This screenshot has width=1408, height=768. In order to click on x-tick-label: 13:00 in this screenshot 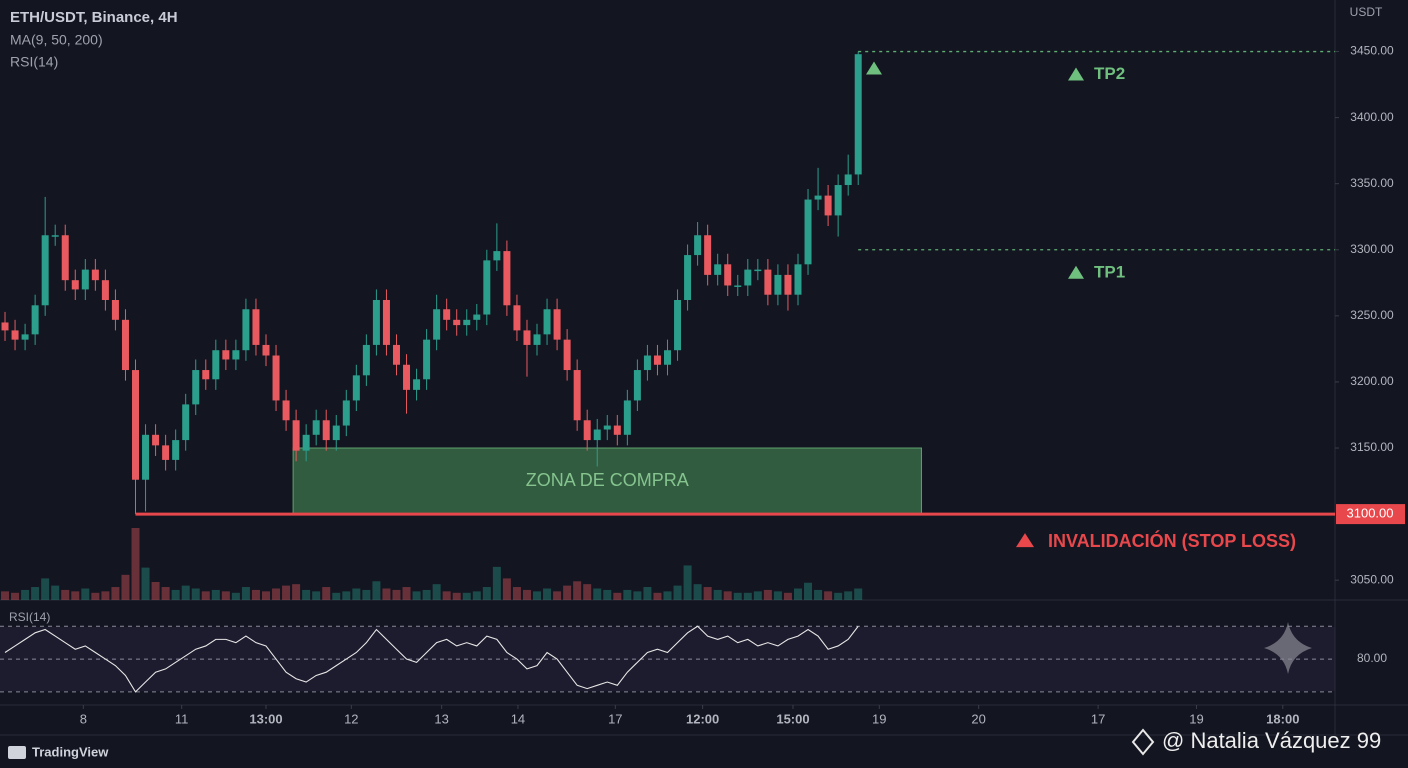, I will do `click(265, 718)`.